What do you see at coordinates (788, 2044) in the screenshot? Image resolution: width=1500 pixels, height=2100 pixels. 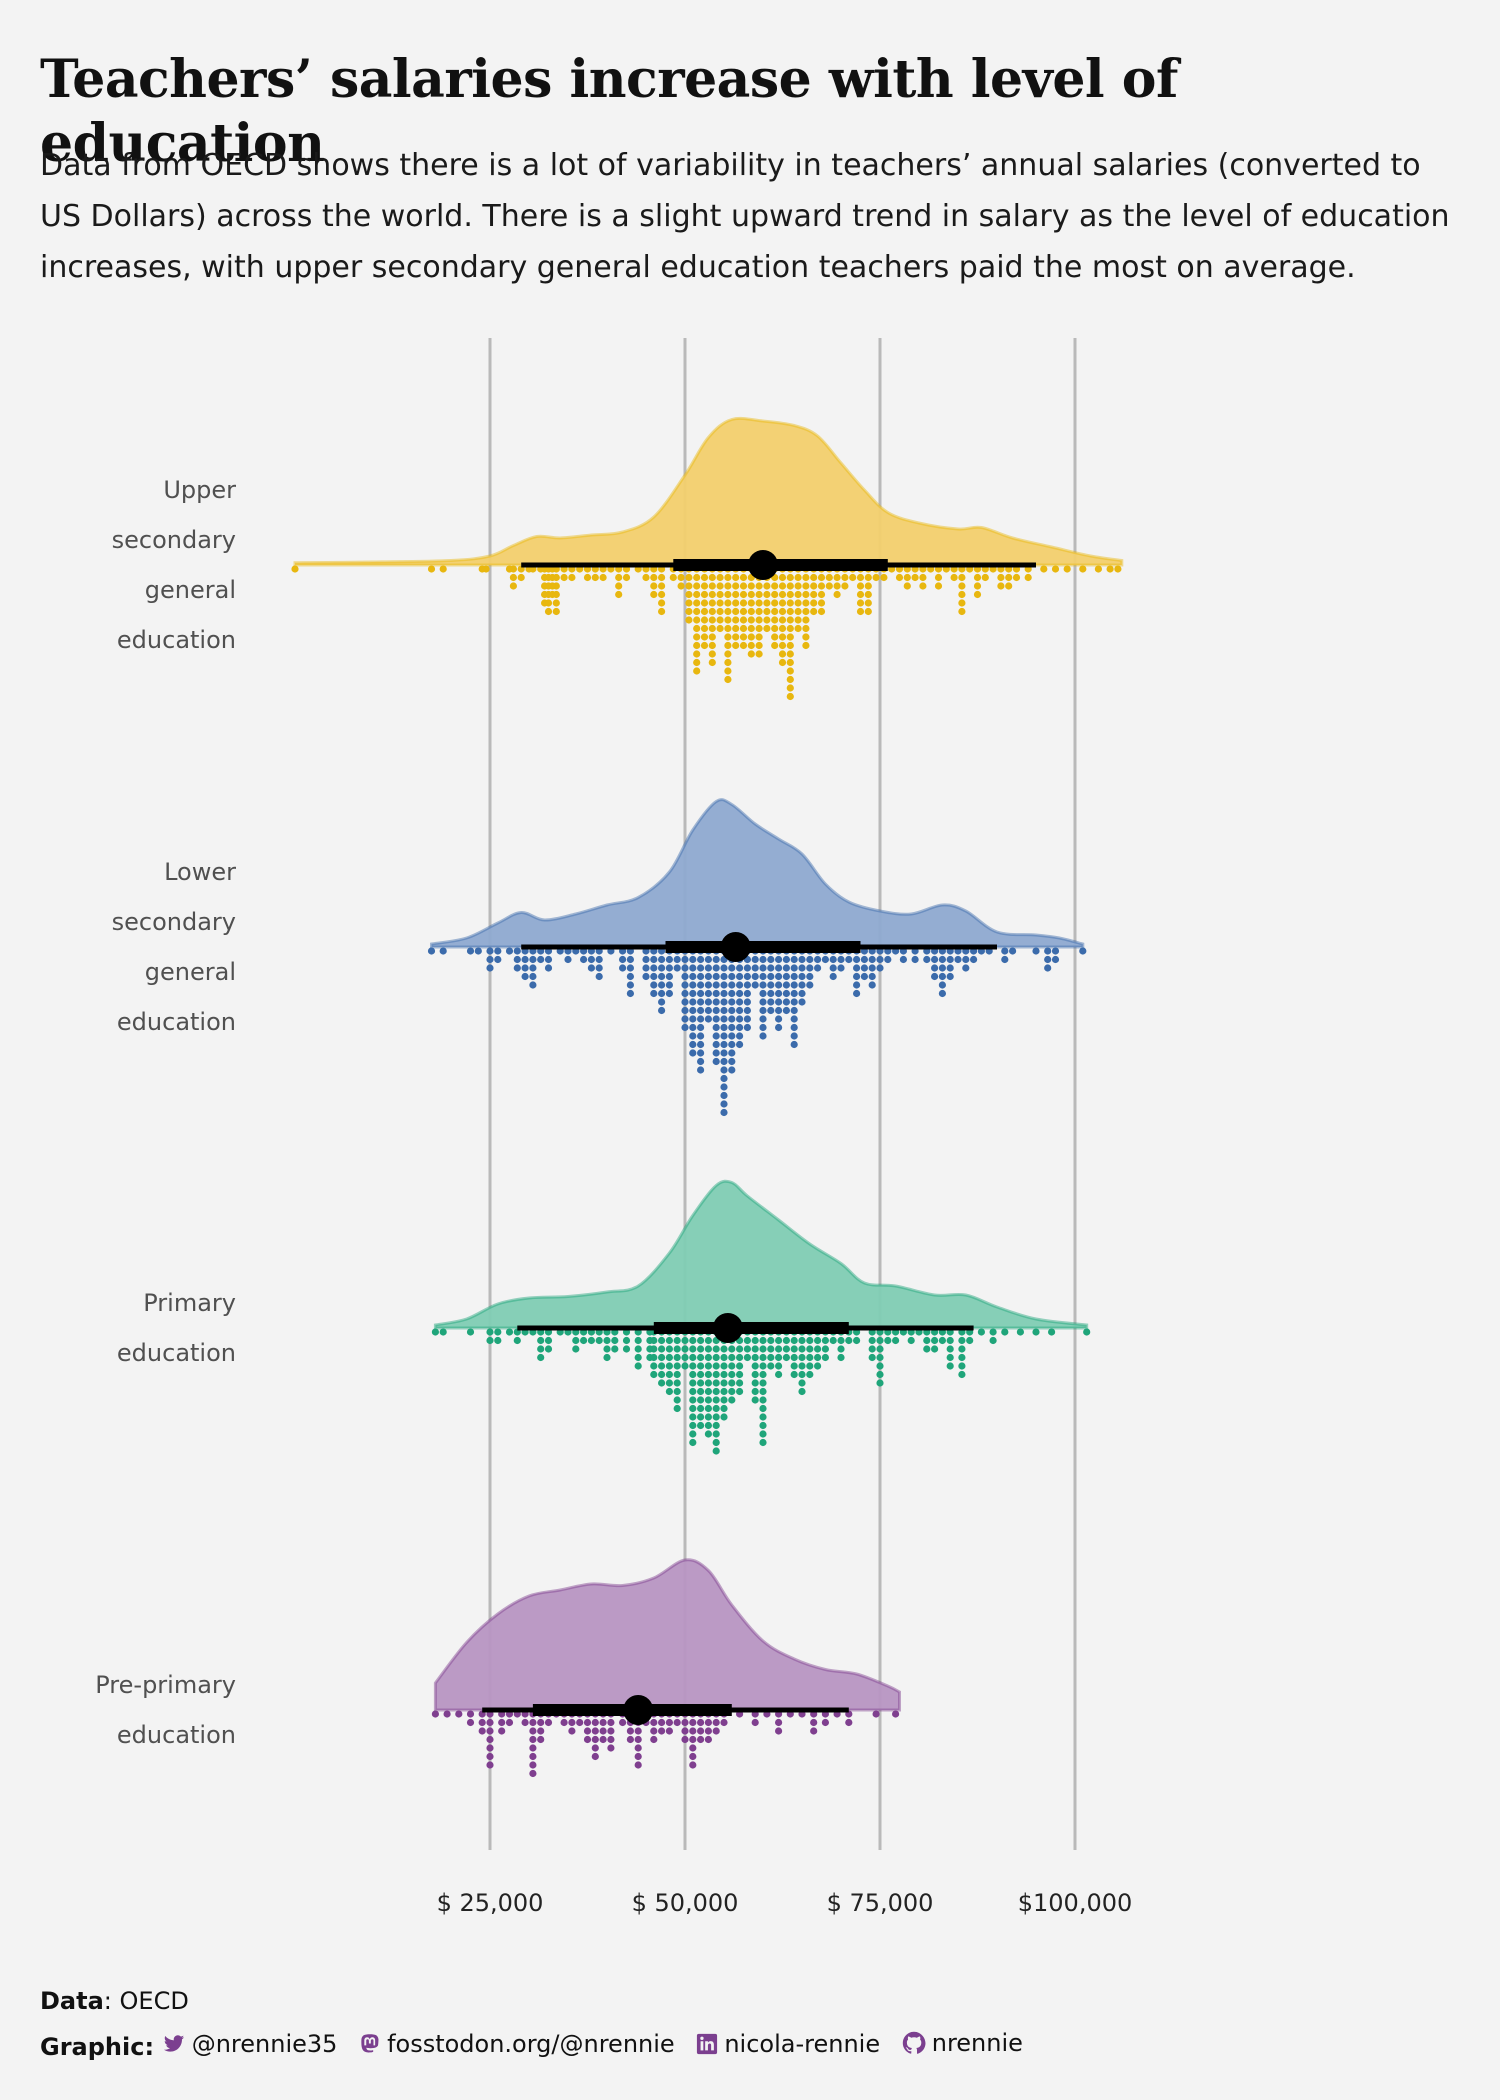 I see `linkedin-credit: nicola-rennie` at bounding box center [788, 2044].